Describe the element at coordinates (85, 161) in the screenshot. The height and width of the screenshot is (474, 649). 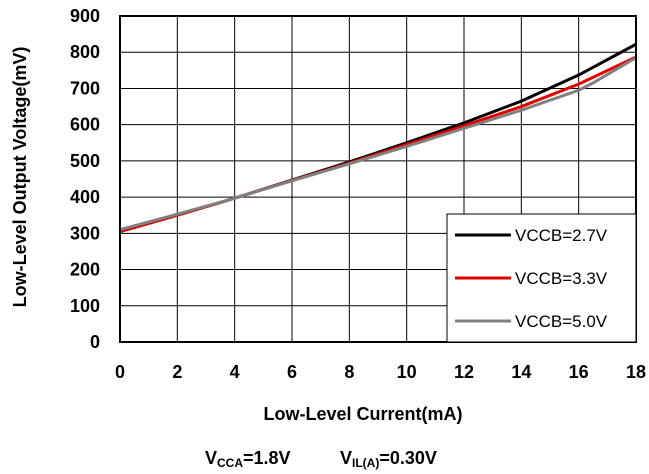
I see `y-tick-label: 500` at that location.